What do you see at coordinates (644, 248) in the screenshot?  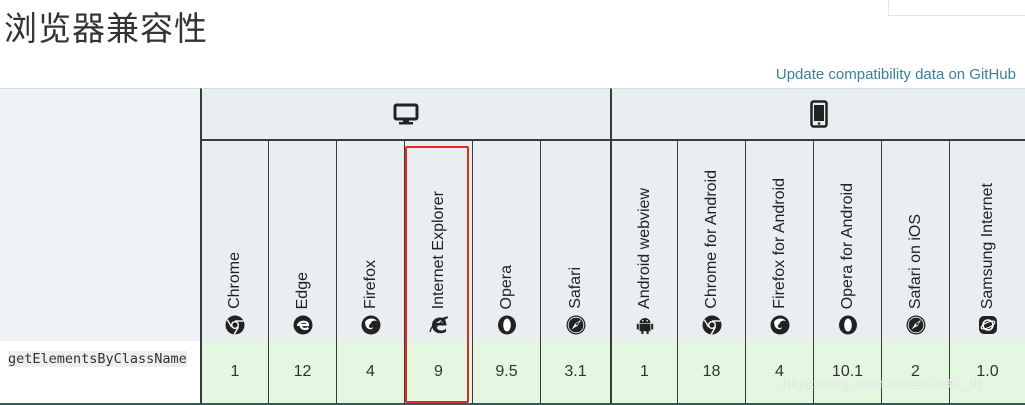 I see `browser-label: Android webview` at bounding box center [644, 248].